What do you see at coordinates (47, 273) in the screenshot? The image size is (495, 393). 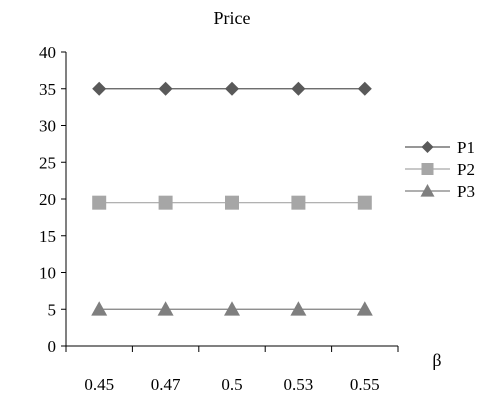 I see `y-tick-label: 10` at bounding box center [47, 273].